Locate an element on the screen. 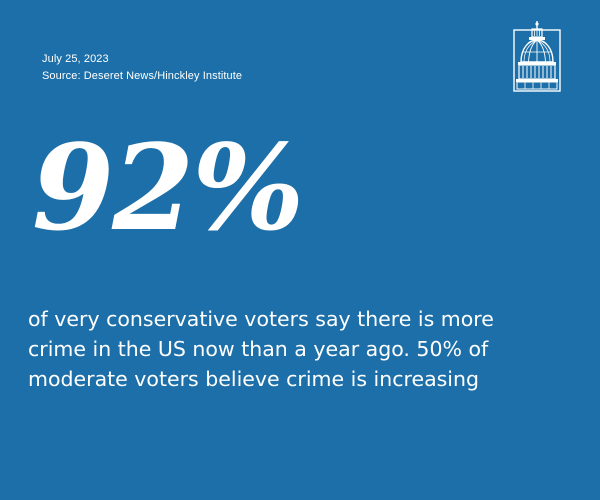 The width and height of the screenshot is (600, 500). publish-date: July 25, 2023 is located at coordinates (75, 59).